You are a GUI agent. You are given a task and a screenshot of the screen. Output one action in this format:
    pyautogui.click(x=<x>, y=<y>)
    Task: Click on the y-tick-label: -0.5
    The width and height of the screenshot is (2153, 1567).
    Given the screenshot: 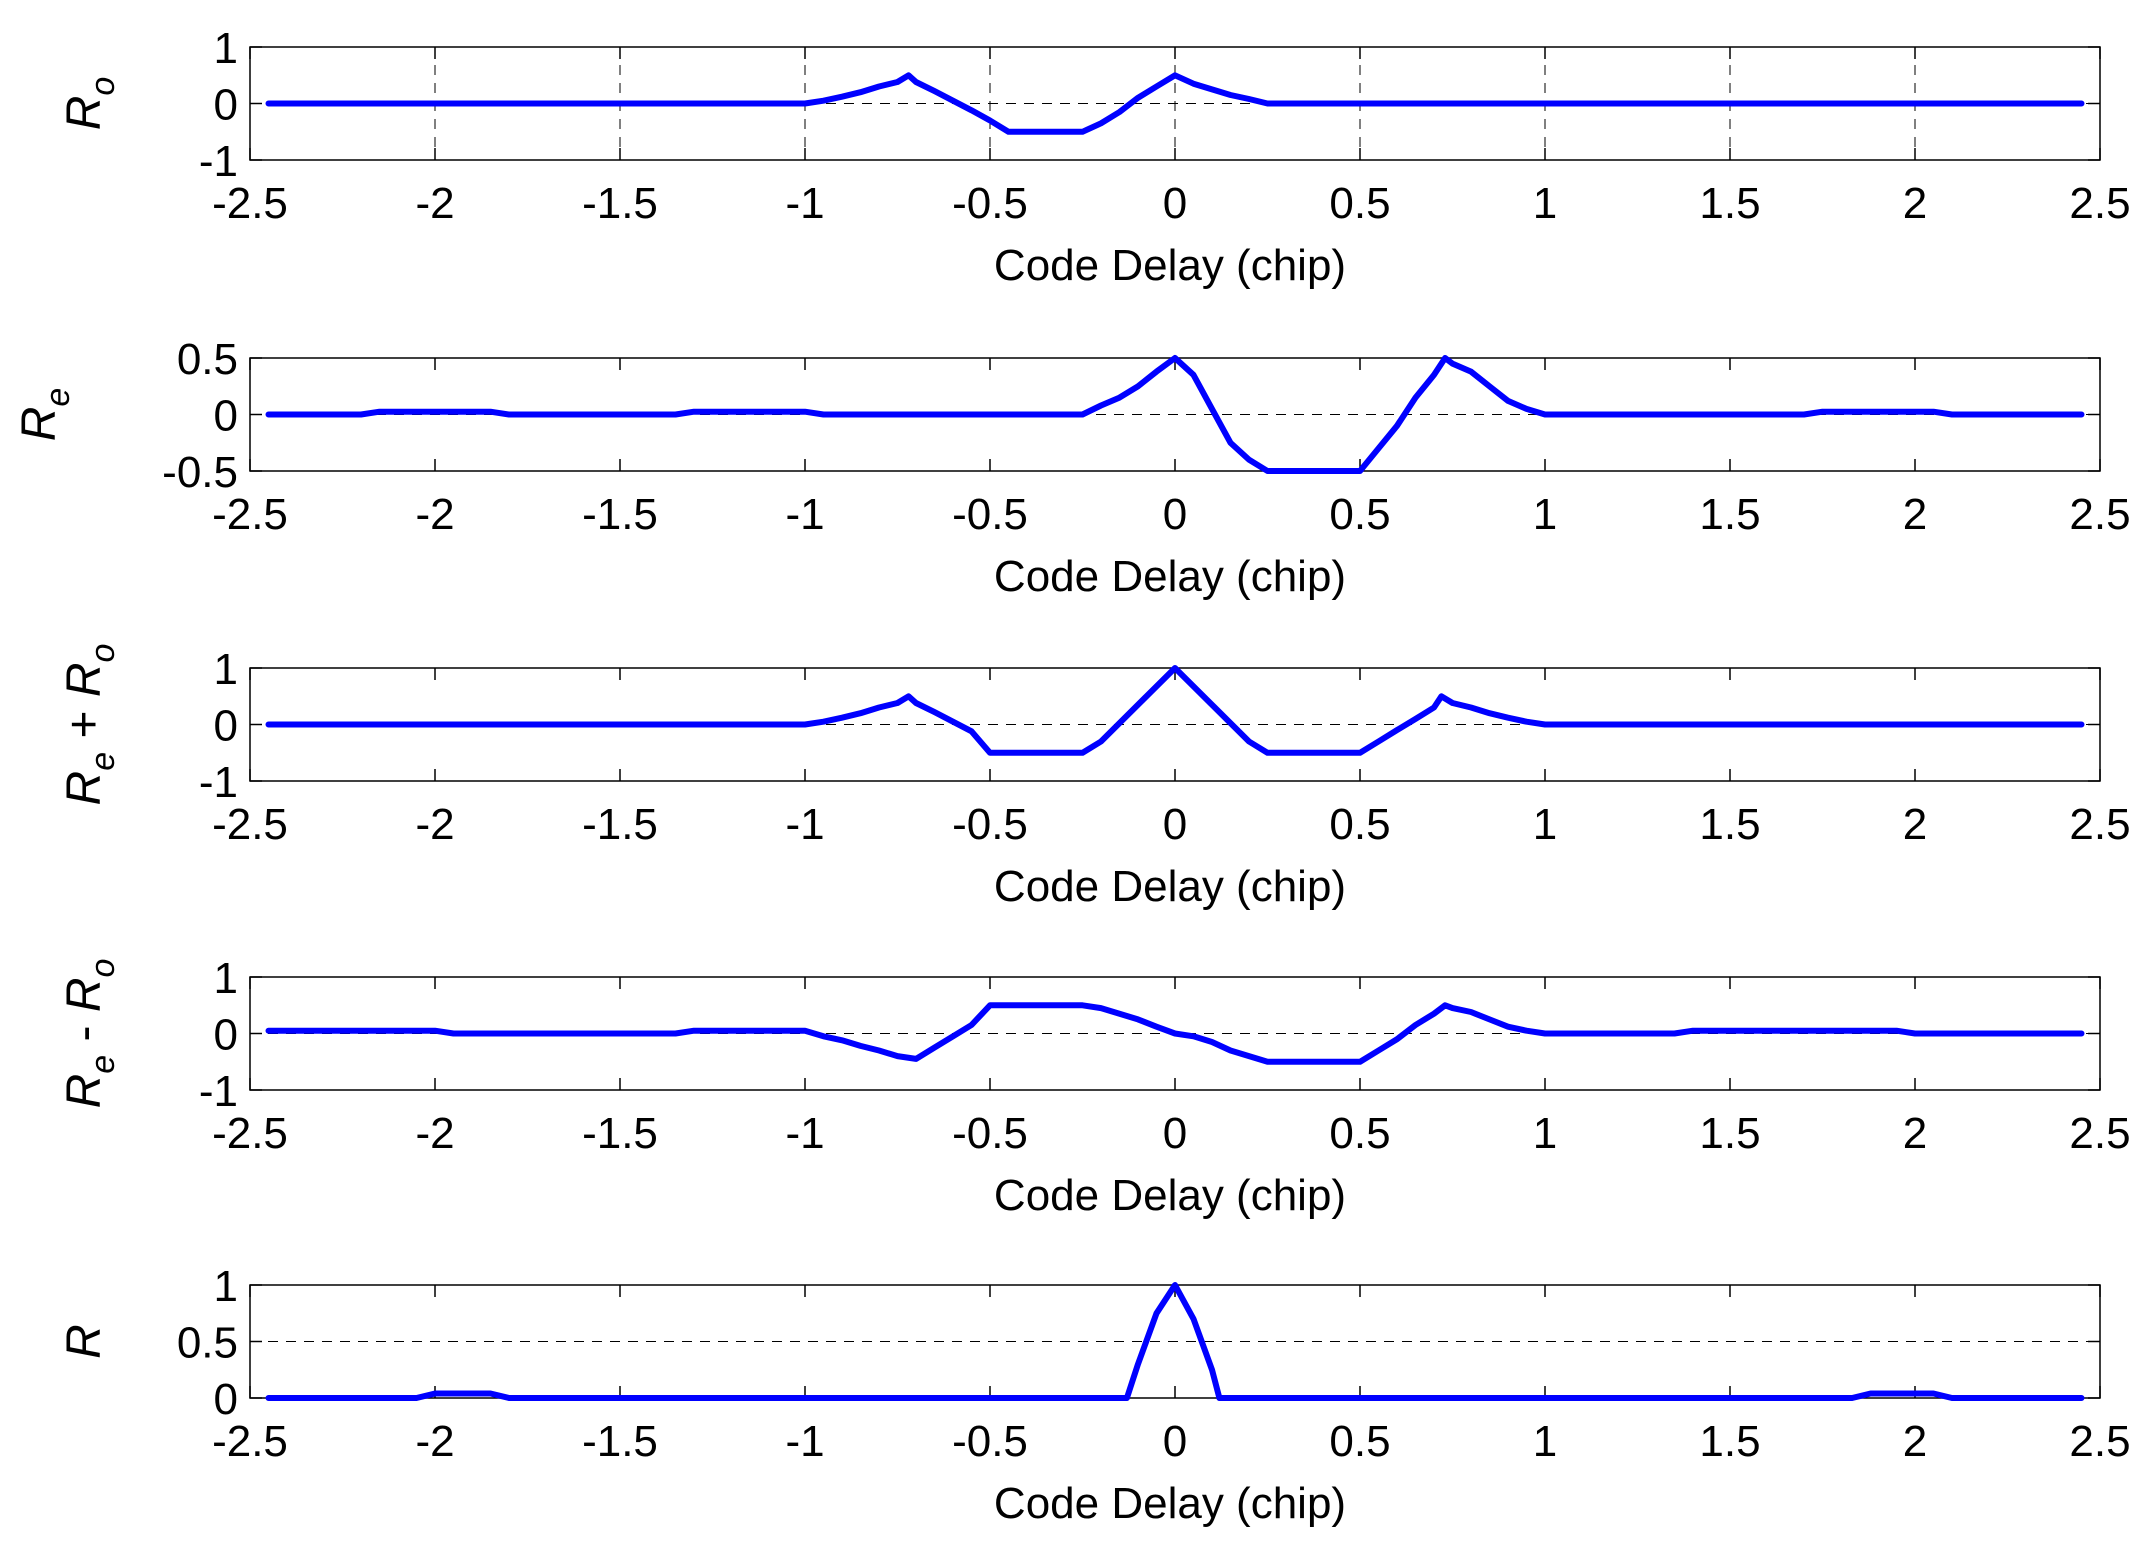 What is the action you would take?
    pyautogui.click(x=200, y=472)
    